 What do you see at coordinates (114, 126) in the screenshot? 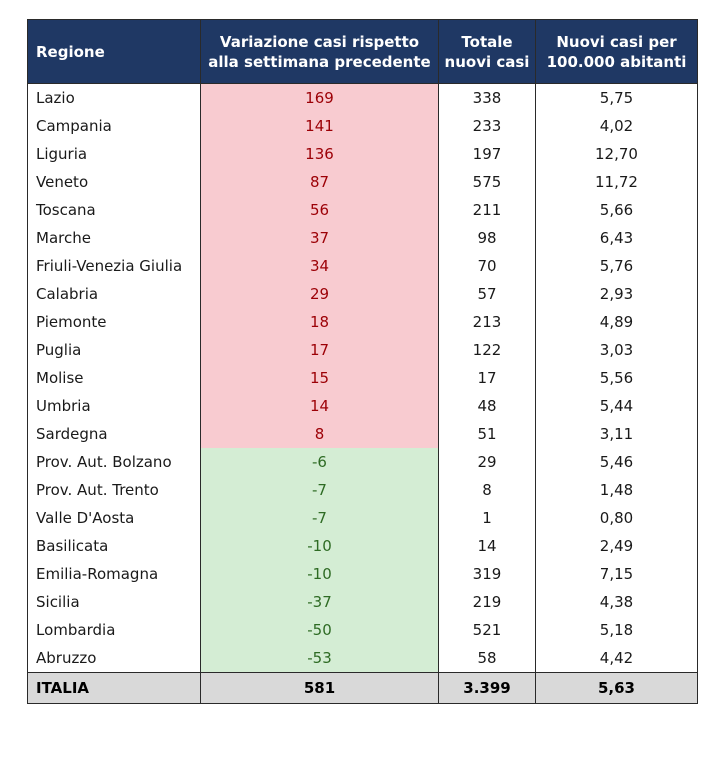
I see `cell-region: Campania` at bounding box center [114, 126].